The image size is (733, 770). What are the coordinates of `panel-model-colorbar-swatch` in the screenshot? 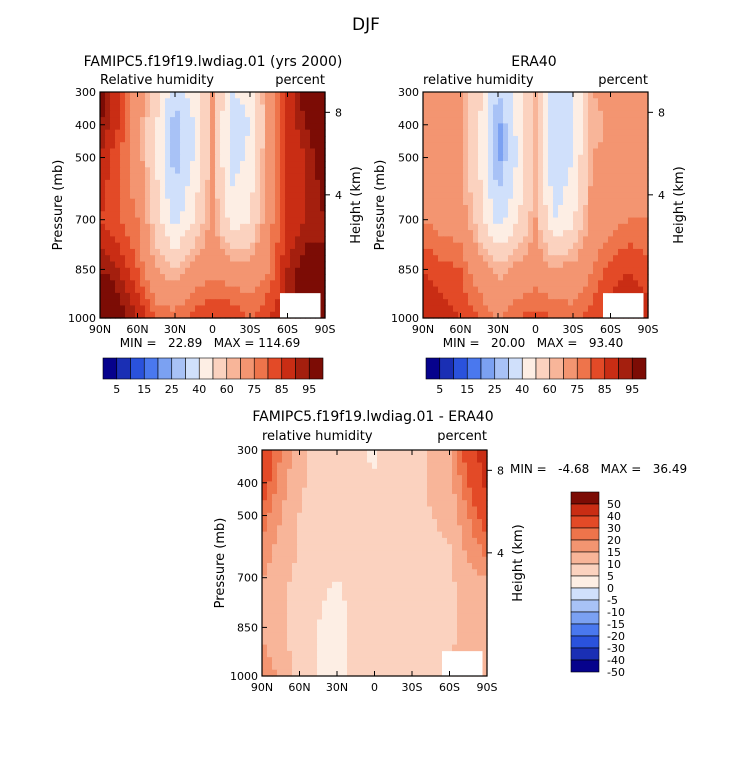 It's located at (247, 368).